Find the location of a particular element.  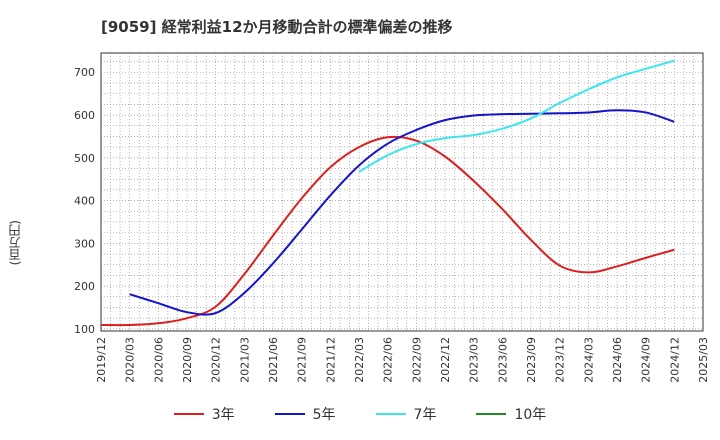

legend-label: 7年 is located at coordinates (425, 415).